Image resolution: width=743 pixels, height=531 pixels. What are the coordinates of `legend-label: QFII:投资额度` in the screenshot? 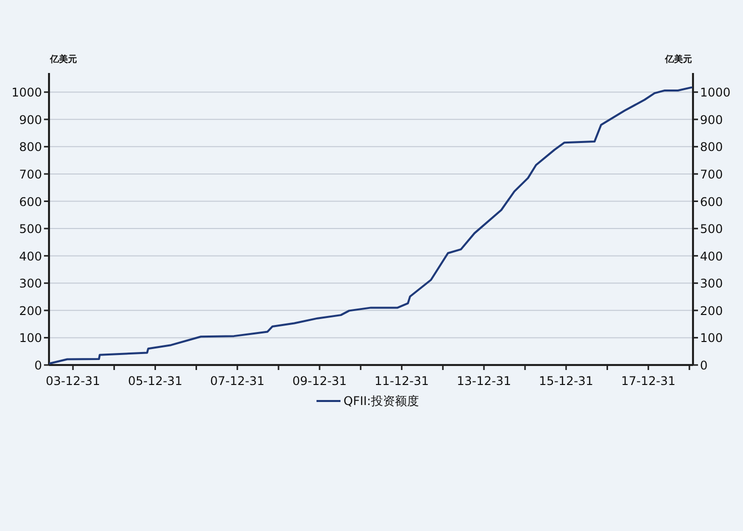 It's located at (381, 401).